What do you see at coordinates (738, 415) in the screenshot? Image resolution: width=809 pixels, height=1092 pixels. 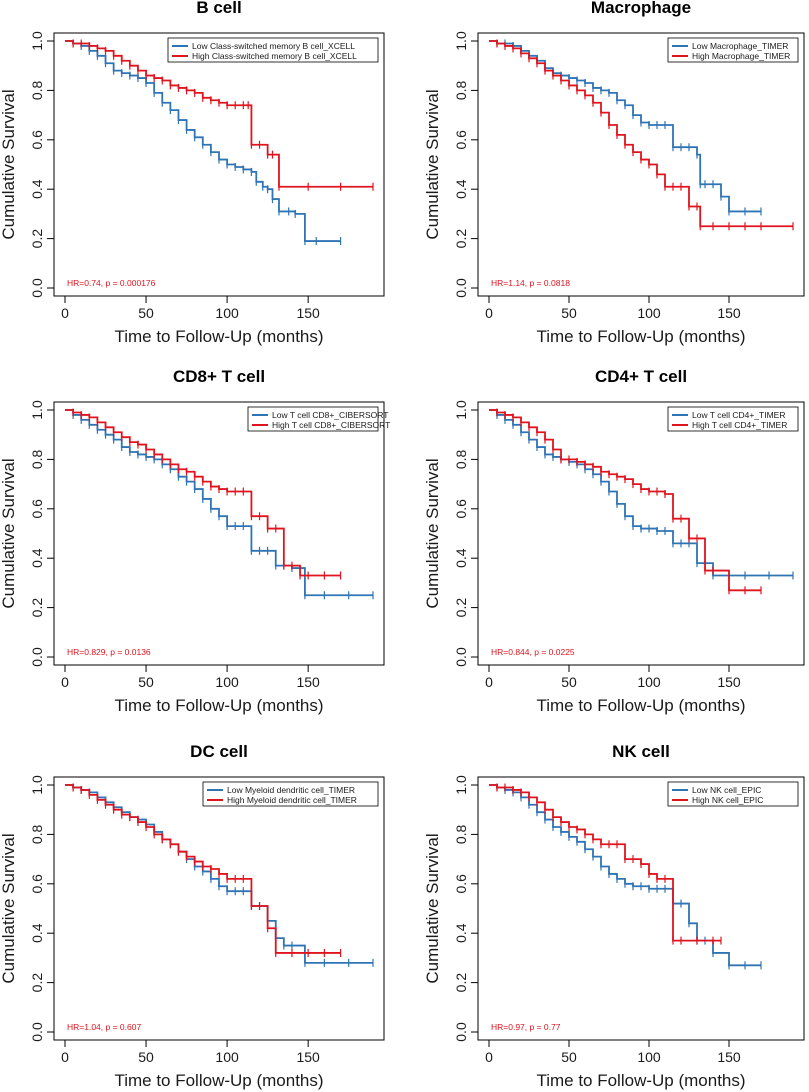 I see `legend-entry-low: Low T cell CD4+_TIMER` at bounding box center [738, 415].